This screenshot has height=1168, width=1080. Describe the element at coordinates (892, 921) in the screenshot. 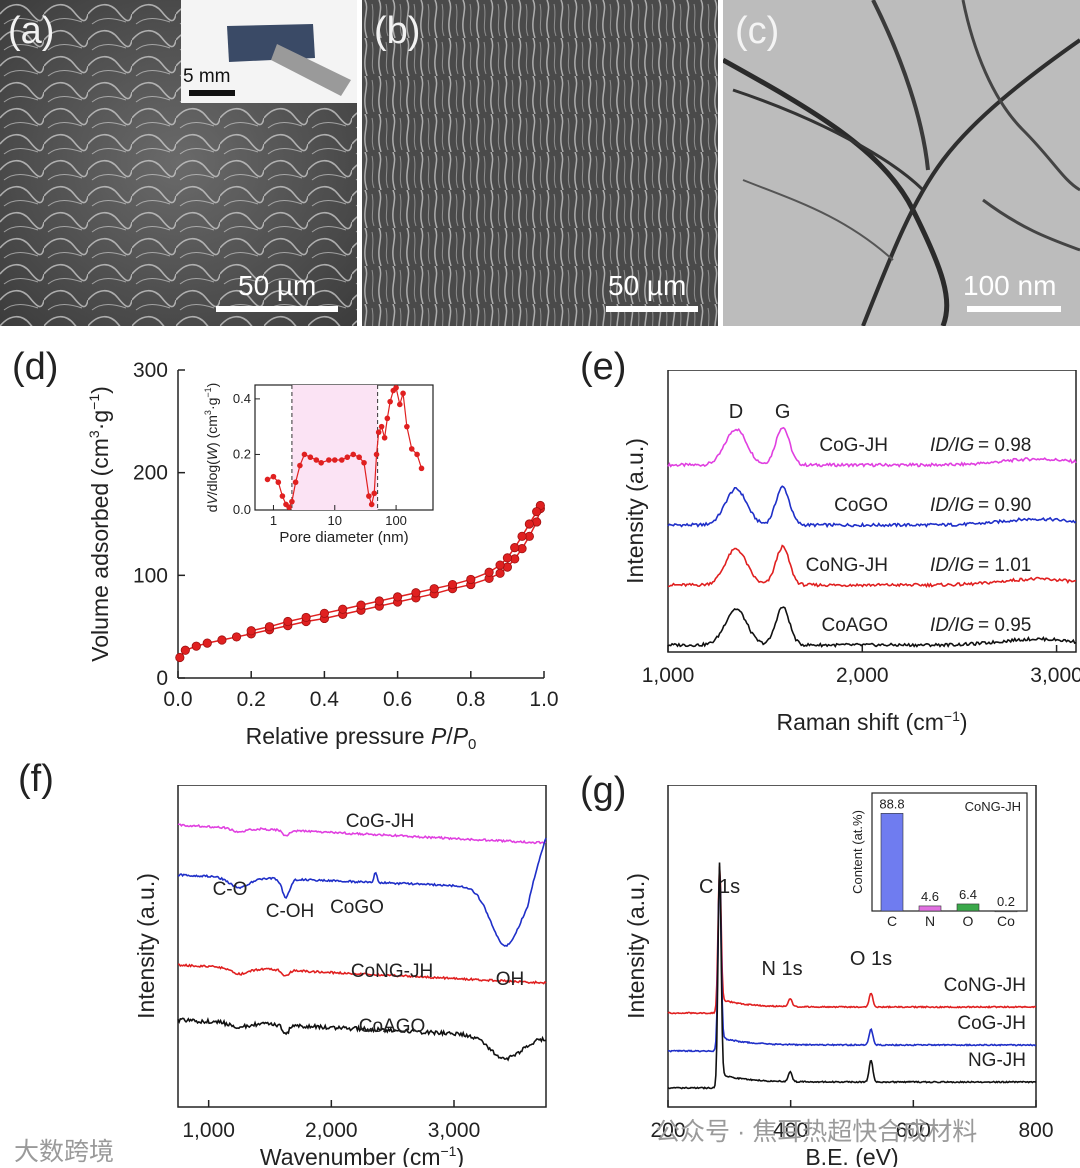

I see `inset-x-tick-label: C` at that location.